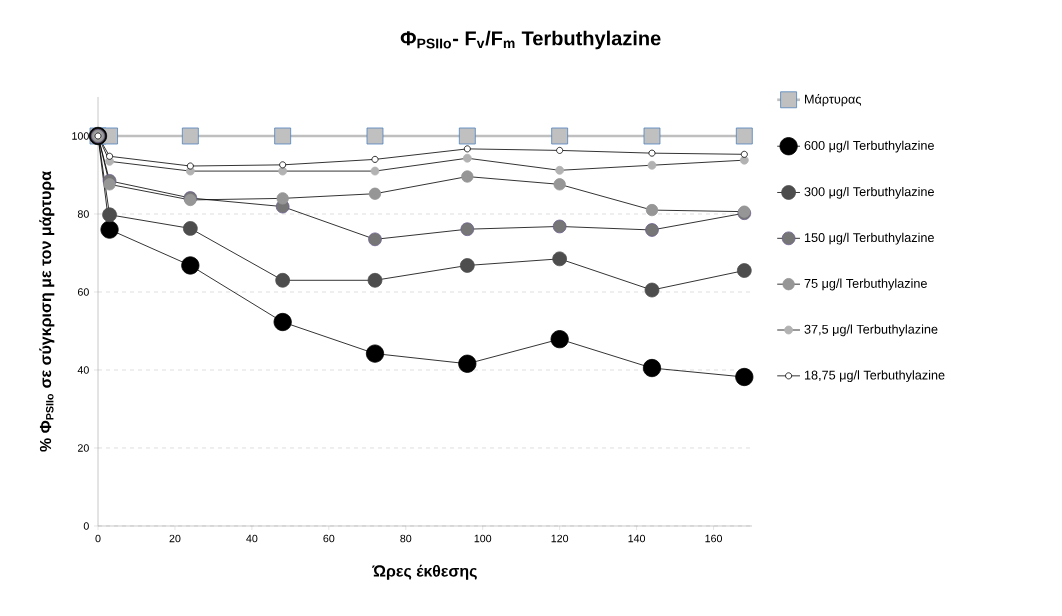 Image resolution: width=1062 pixels, height=616 pixels. I want to click on x-tick-label: 20, so click(175, 538).